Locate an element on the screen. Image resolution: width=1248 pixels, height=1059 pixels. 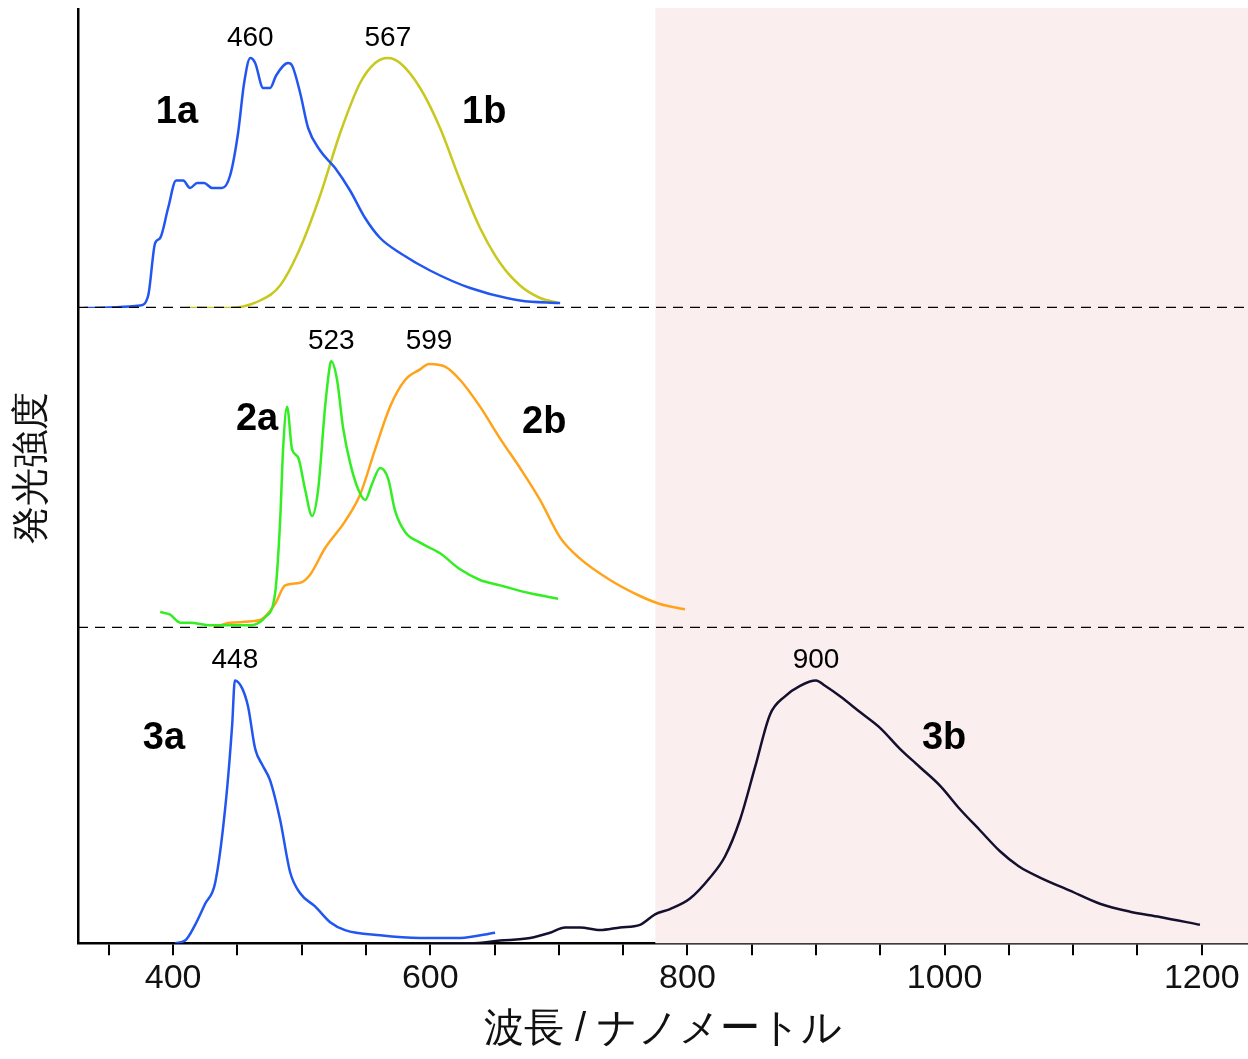
annotation: 567 is located at coordinates (388, 36).